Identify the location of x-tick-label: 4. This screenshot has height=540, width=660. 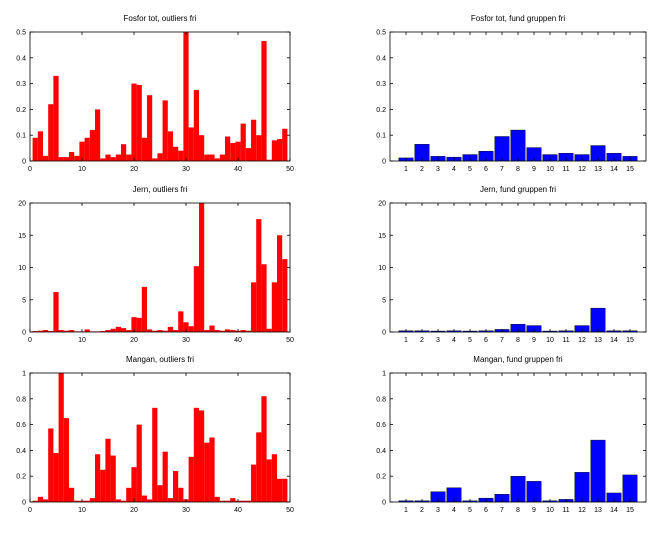
(454, 510).